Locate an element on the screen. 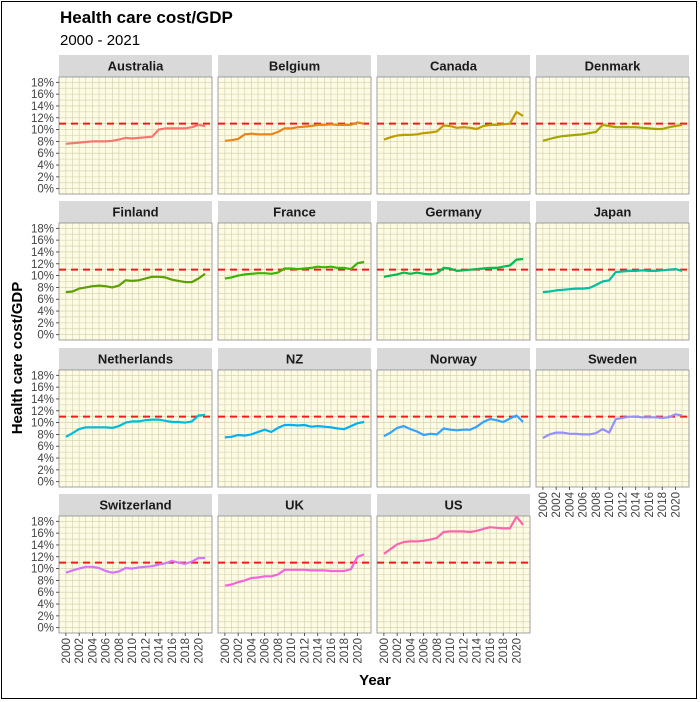 This screenshot has height=702, width=700. panel-australia: Australia 0%2%4%6%8%10%12%14%16%18% is located at coordinates (122, 125).